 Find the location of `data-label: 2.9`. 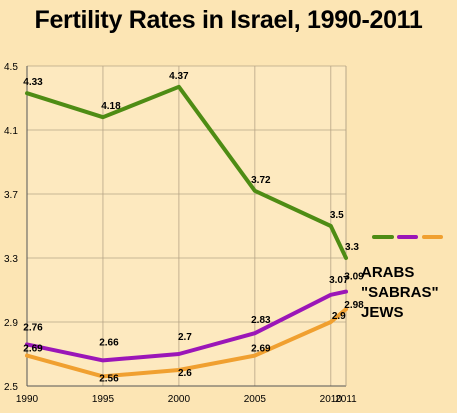

data-label: 2.9 is located at coordinates (339, 316).